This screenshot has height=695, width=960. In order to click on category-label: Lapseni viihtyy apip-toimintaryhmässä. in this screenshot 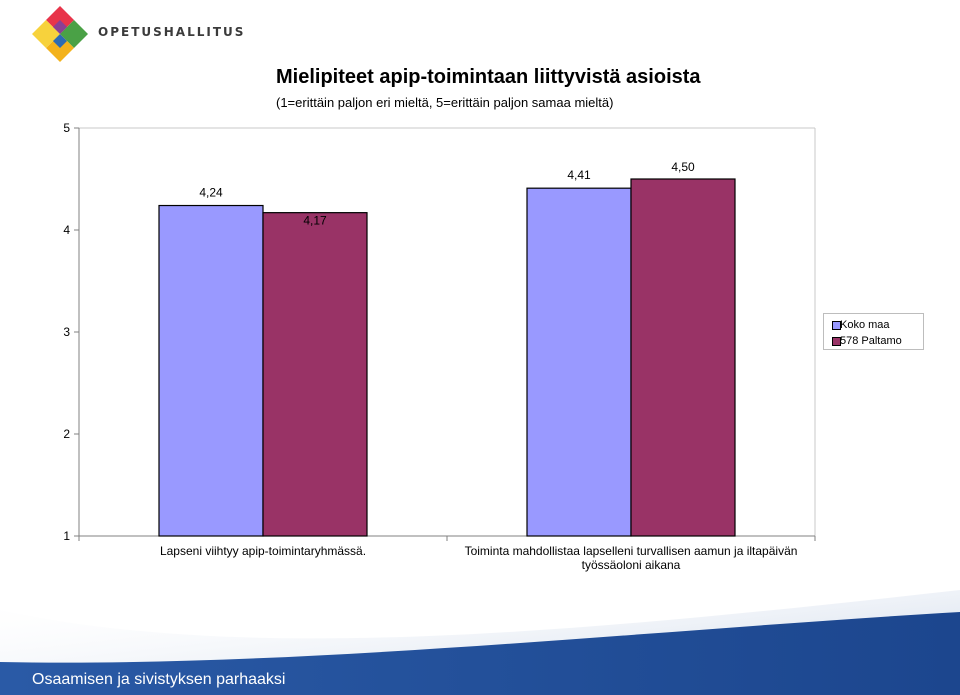, I will do `click(263, 551)`.